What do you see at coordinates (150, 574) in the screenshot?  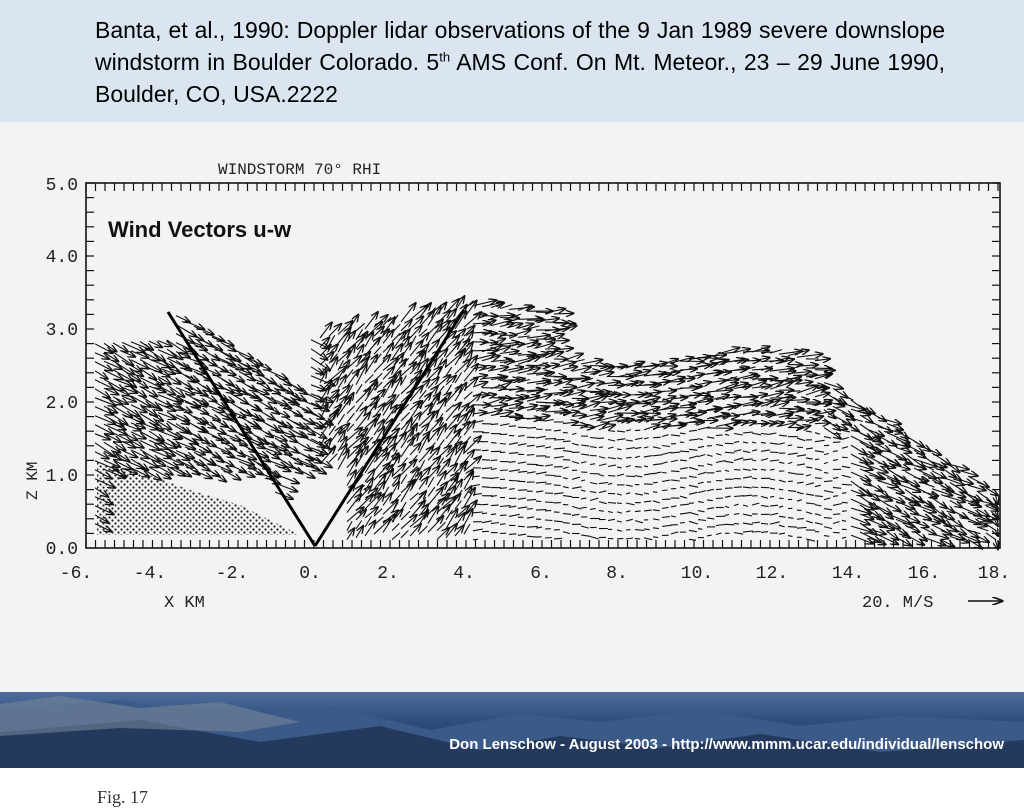 I see `x-tick-label: -4.` at bounding box center [150, 574].